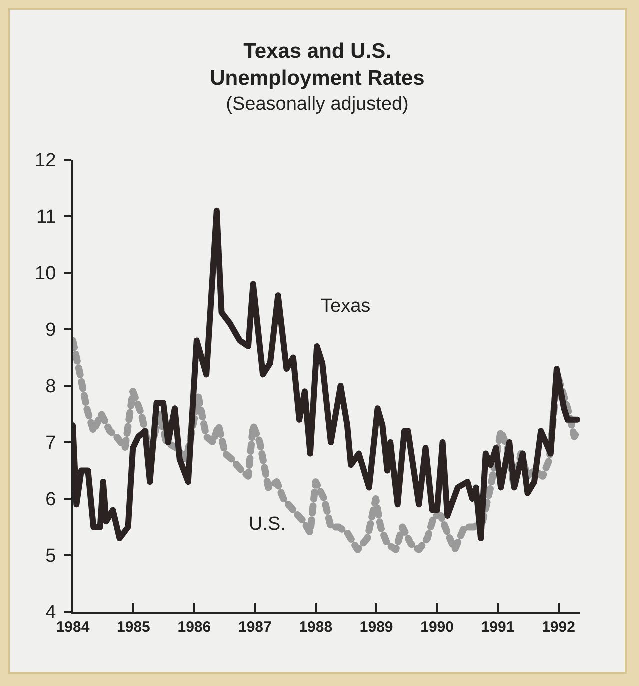  I want to click on y-tick-label: 7, so click(51, 443).